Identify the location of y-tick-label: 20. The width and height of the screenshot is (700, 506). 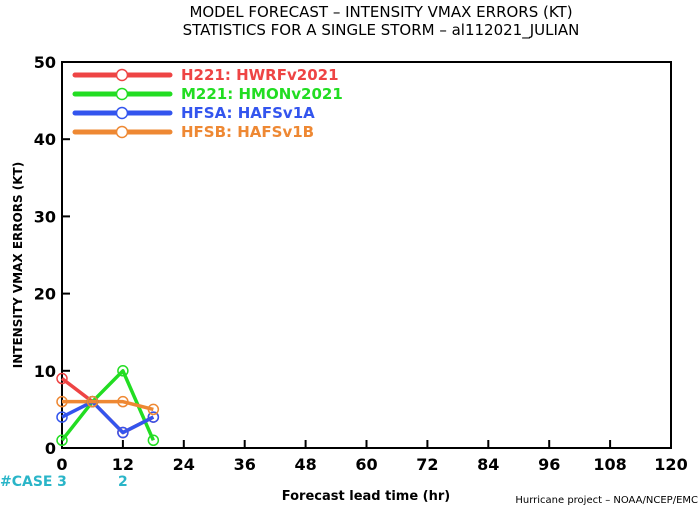
(45, 294).